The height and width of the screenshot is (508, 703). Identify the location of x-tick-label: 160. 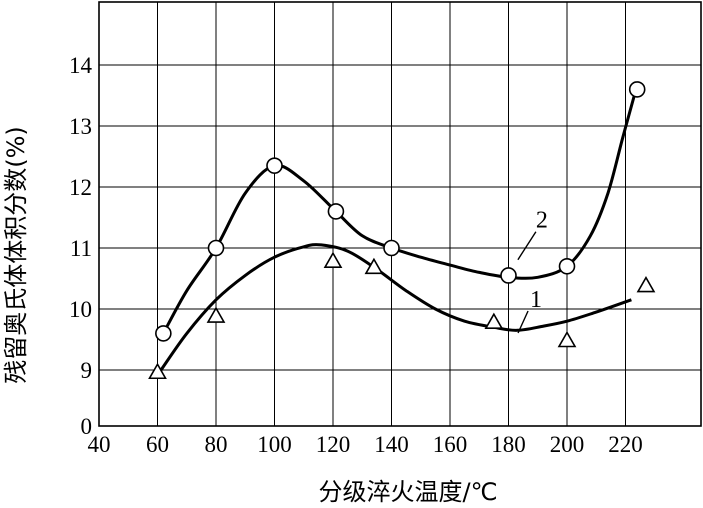
(450, 444).